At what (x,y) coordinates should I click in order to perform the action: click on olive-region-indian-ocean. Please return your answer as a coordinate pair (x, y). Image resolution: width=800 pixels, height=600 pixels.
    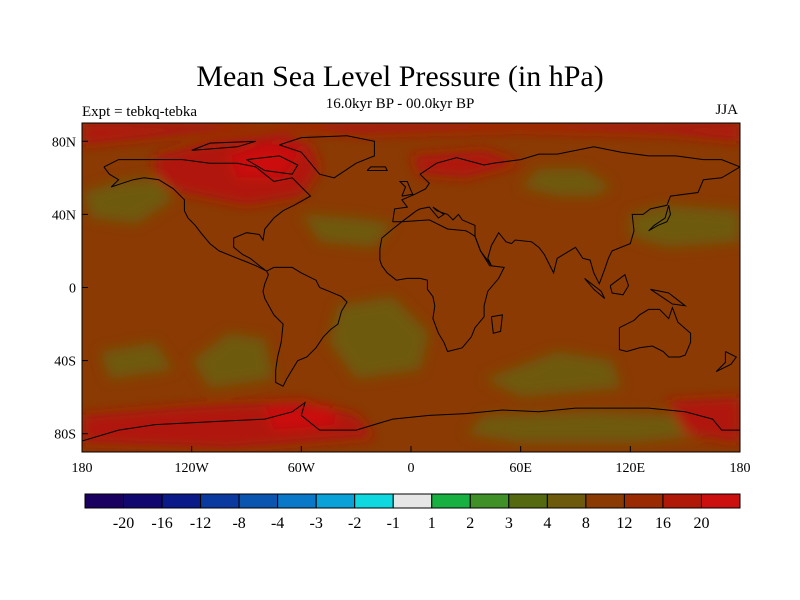
    Looking at the image, I should click on (553, 374).